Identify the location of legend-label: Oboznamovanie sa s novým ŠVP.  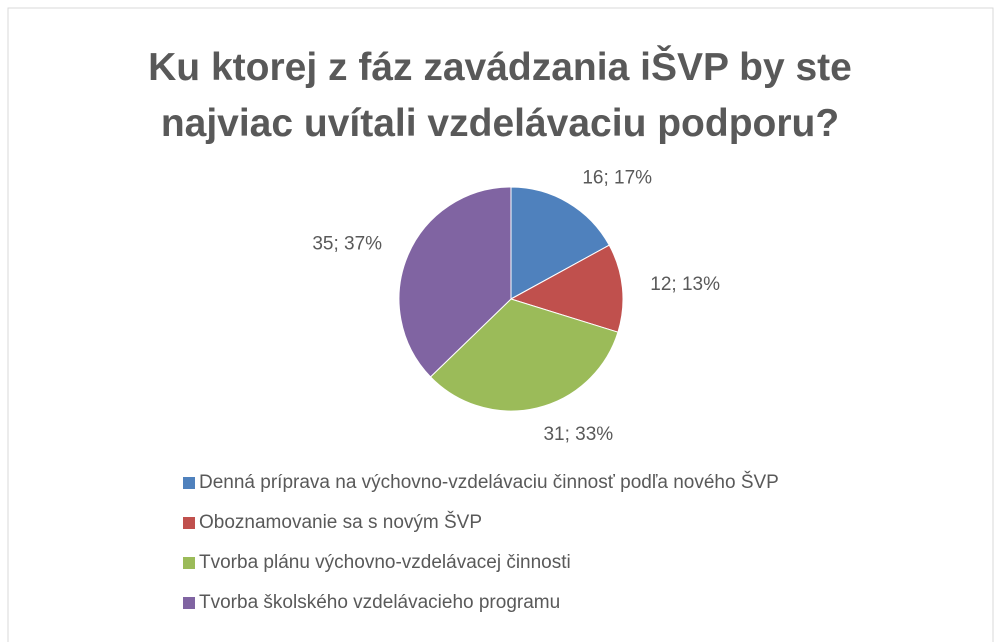
(340, 522).